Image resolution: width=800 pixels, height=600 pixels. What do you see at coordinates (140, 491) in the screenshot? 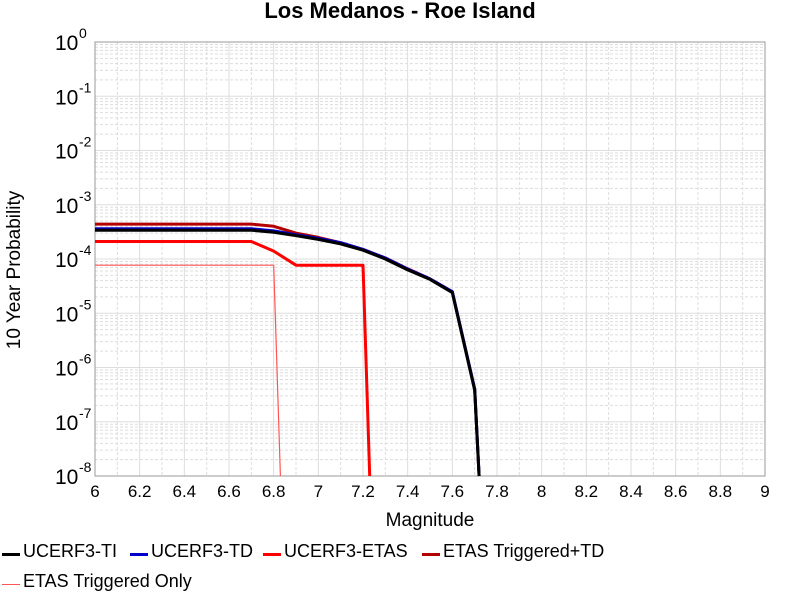
I see `x-tick-label: 6.2` at bounding box center [140, 491].